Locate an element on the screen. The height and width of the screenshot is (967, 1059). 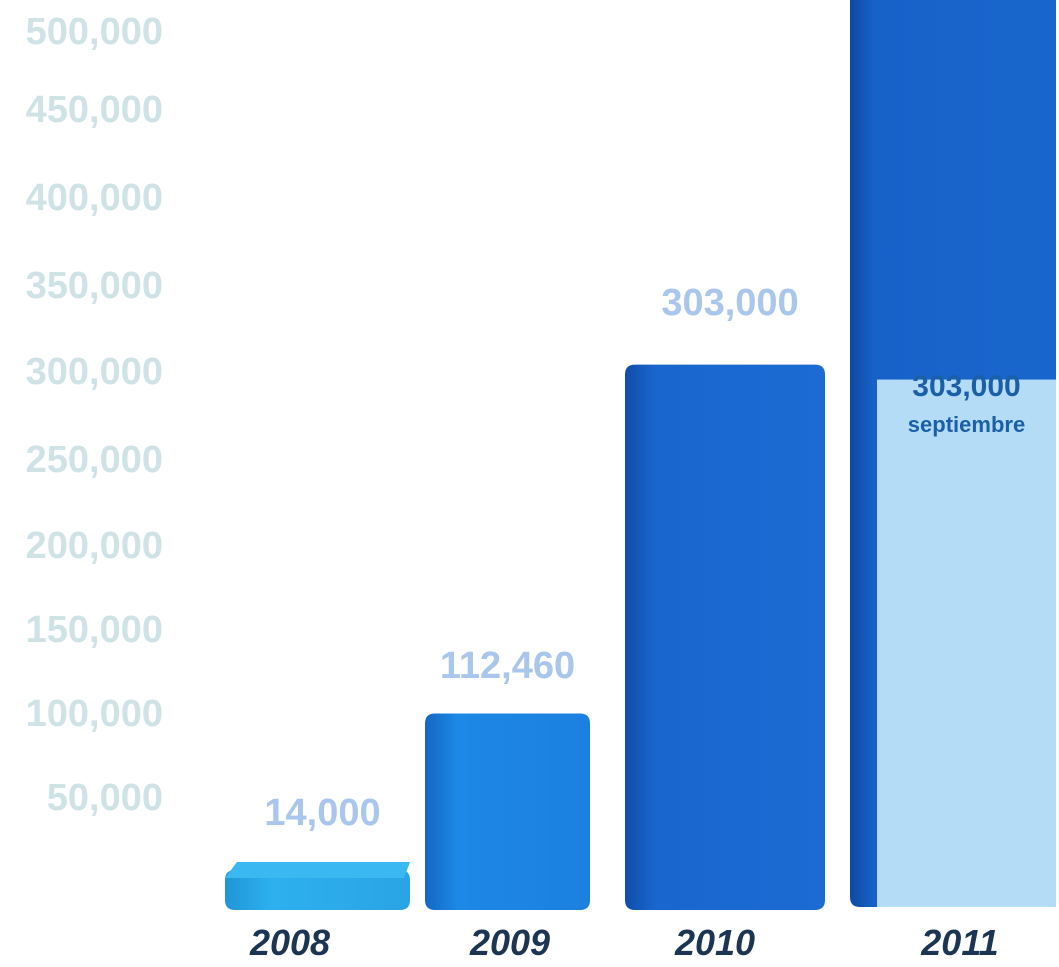
y-tick-label: 350,000 is located at coordinates (94, 286).